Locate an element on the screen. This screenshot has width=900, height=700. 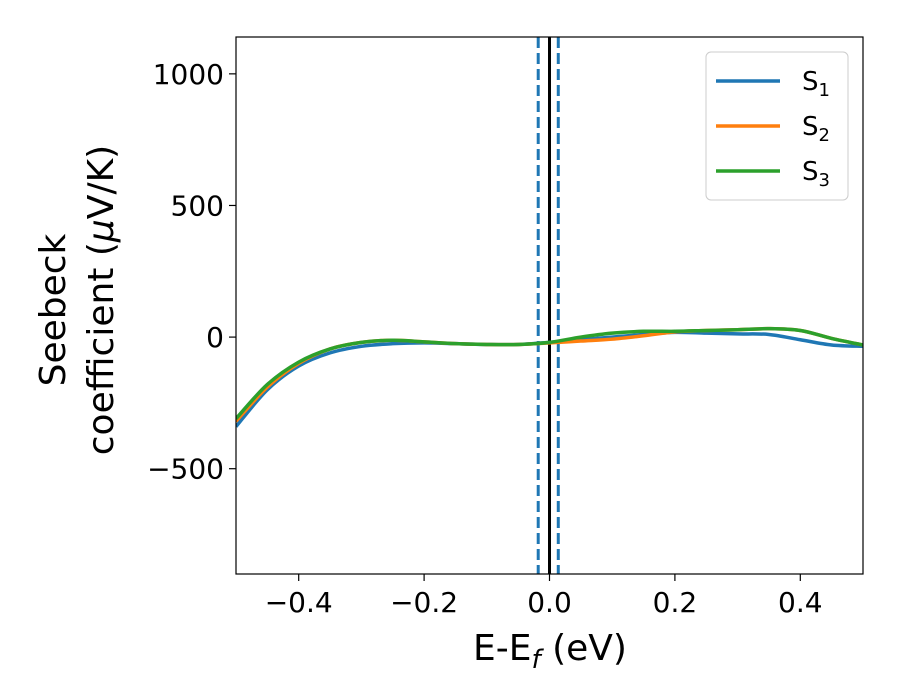
x-axis-ticks: −0.4 −0.2 0.0 0.2 0.4 is located at coordinates (544, 596).